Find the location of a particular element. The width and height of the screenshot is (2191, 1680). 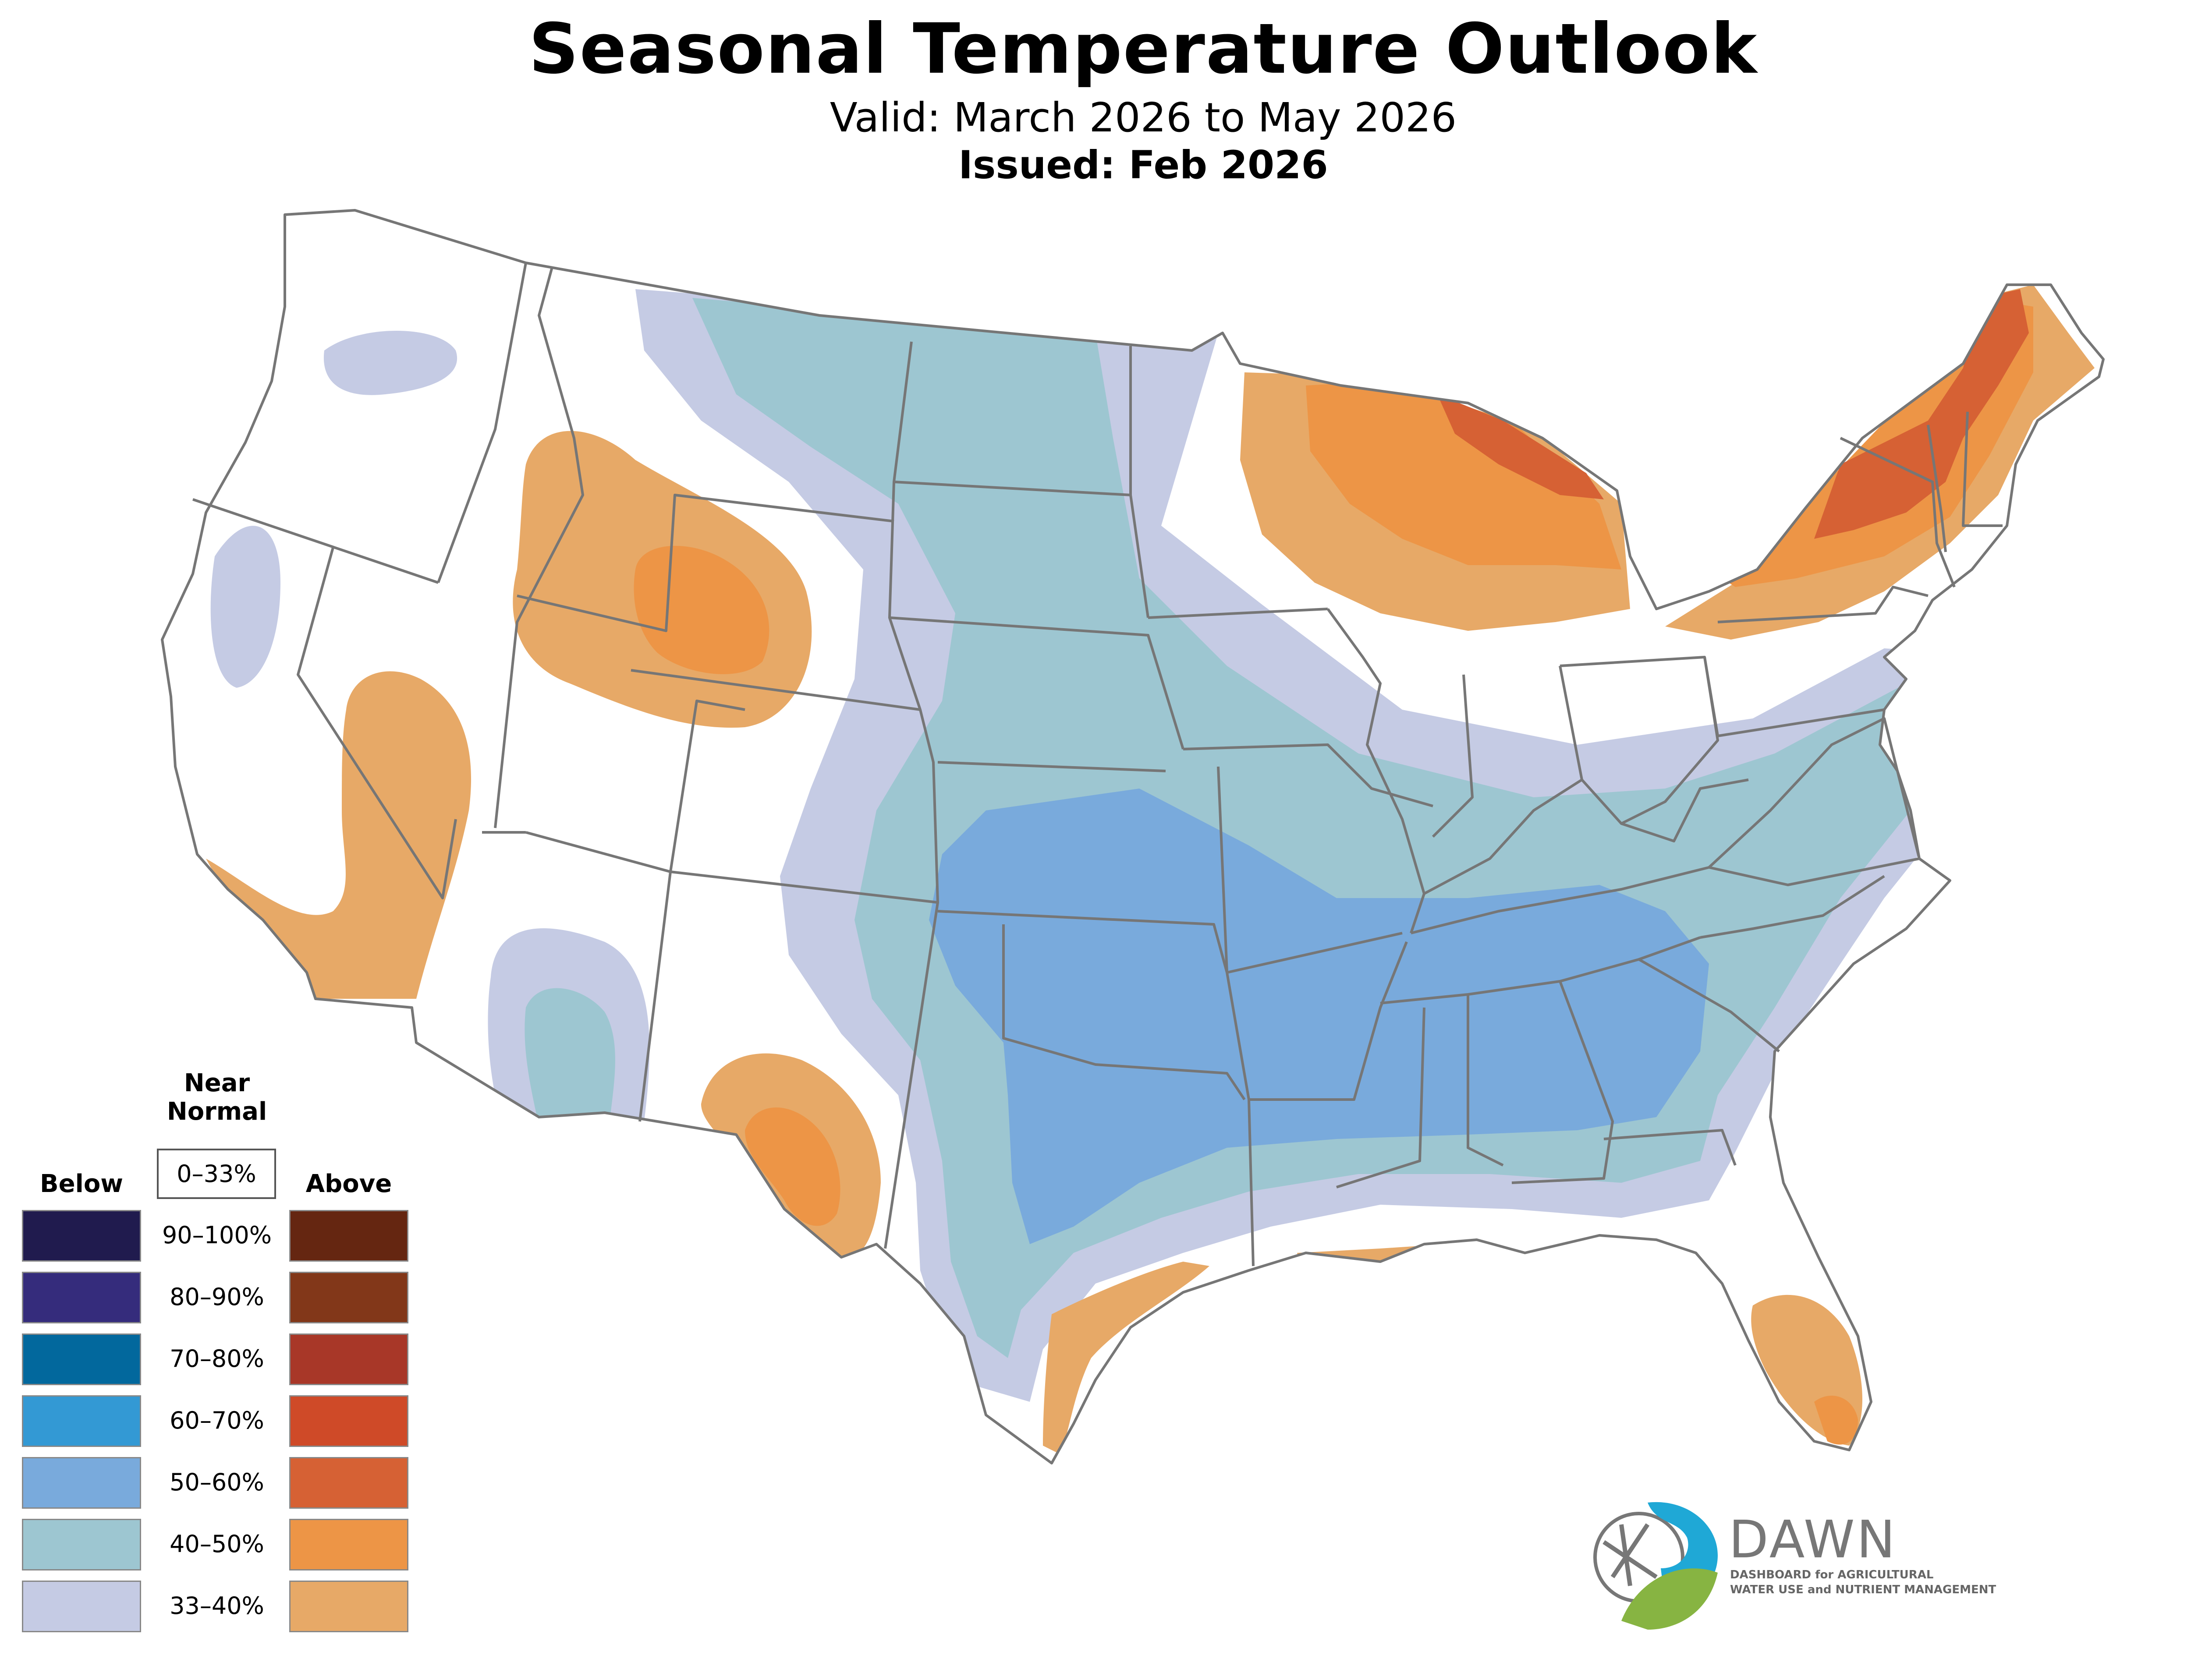

valid-period: Valid: March 2026 to May 2026 is located at coordinates (1143, 117).